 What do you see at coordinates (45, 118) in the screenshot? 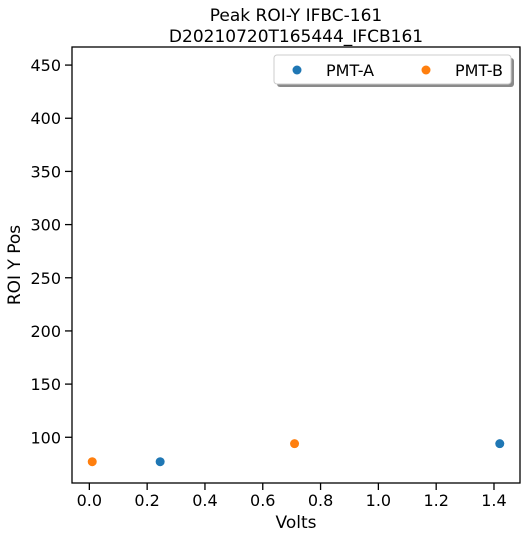
I see `y-tick-label: 400` at bounding box center [45, 118].